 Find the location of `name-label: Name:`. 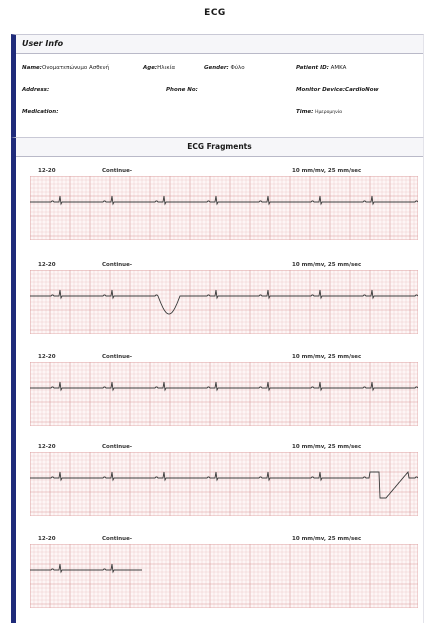

name-label: Name: is located at coordinates (32, 68).